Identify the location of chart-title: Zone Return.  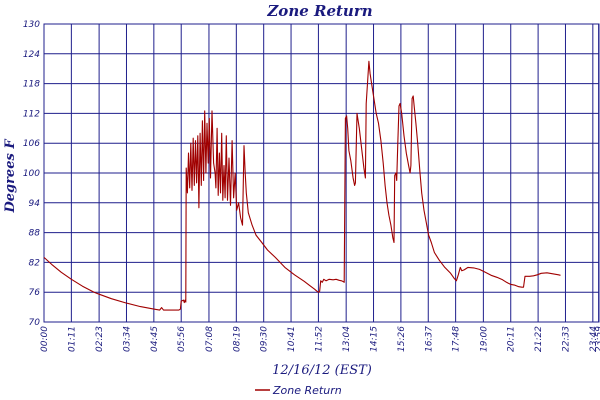
(319, 11).